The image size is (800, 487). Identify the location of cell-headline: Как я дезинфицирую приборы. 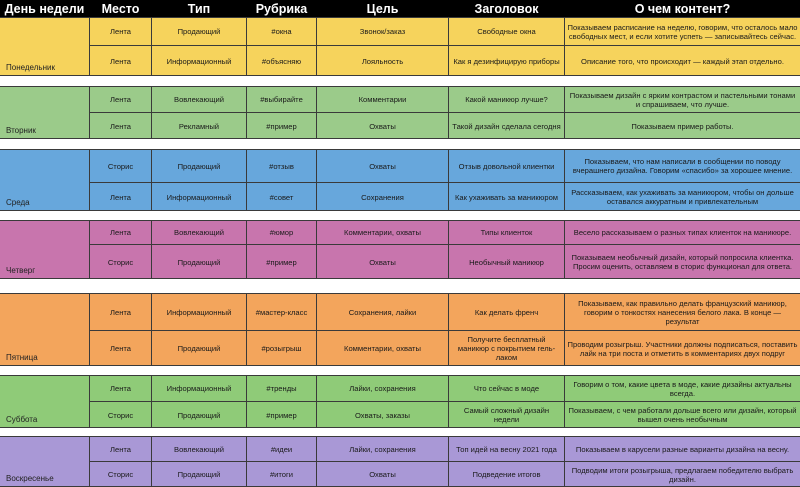
(507, 61).